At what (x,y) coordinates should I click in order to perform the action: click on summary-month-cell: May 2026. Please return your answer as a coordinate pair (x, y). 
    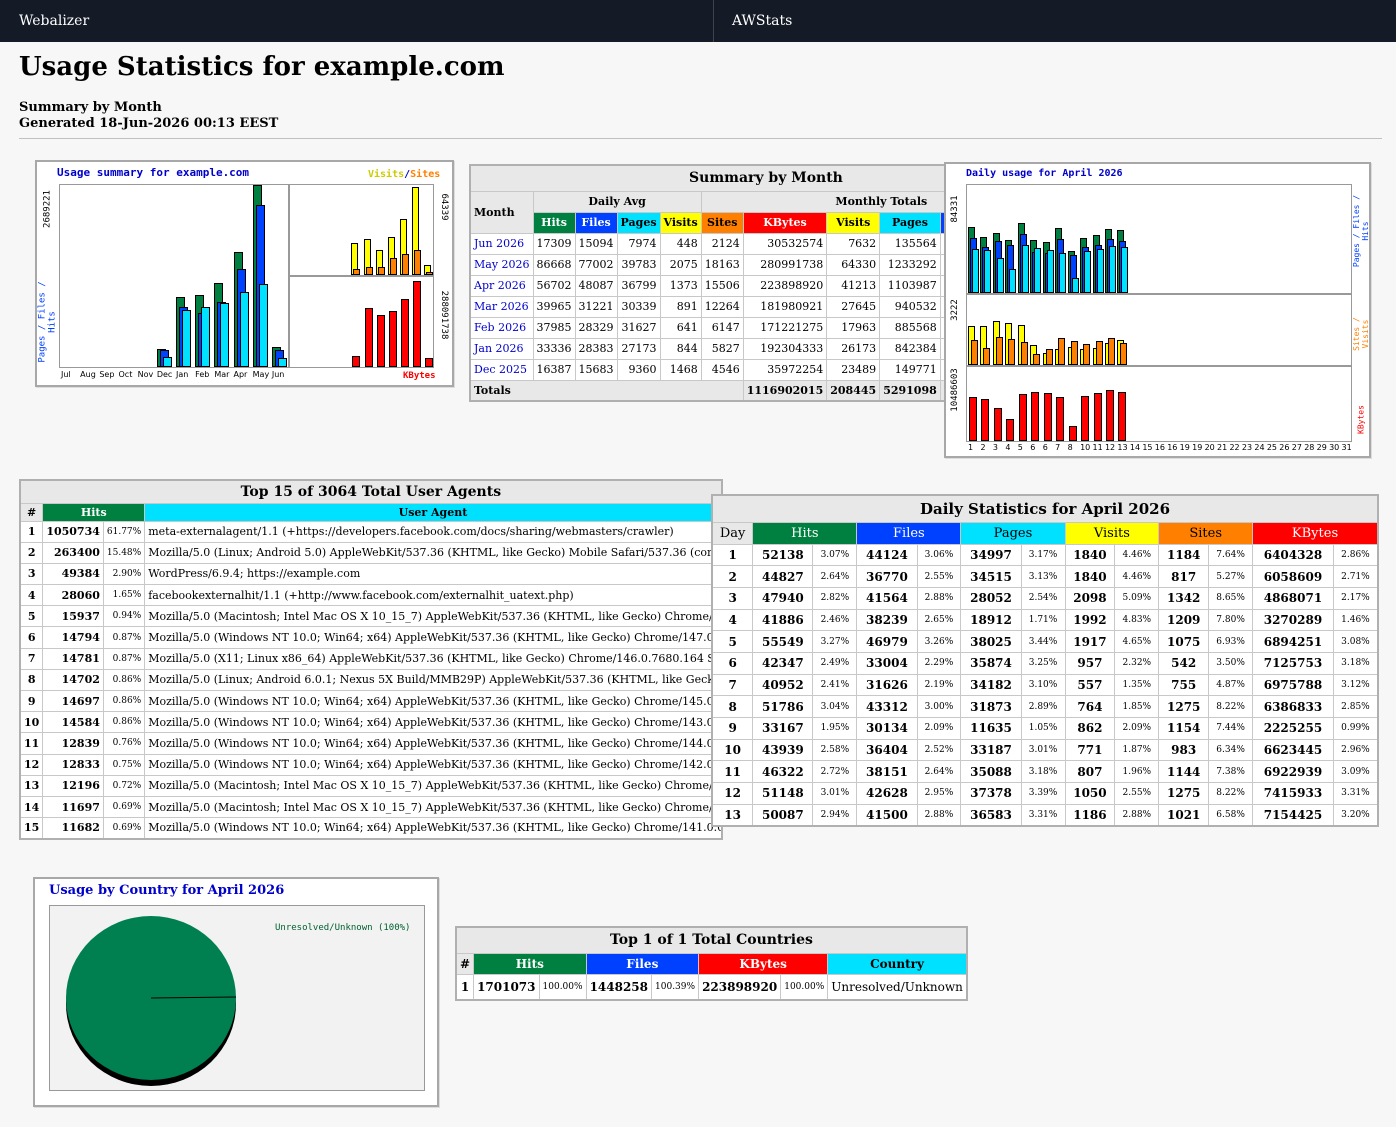
    Looking at the image, I should click on (501, 264).